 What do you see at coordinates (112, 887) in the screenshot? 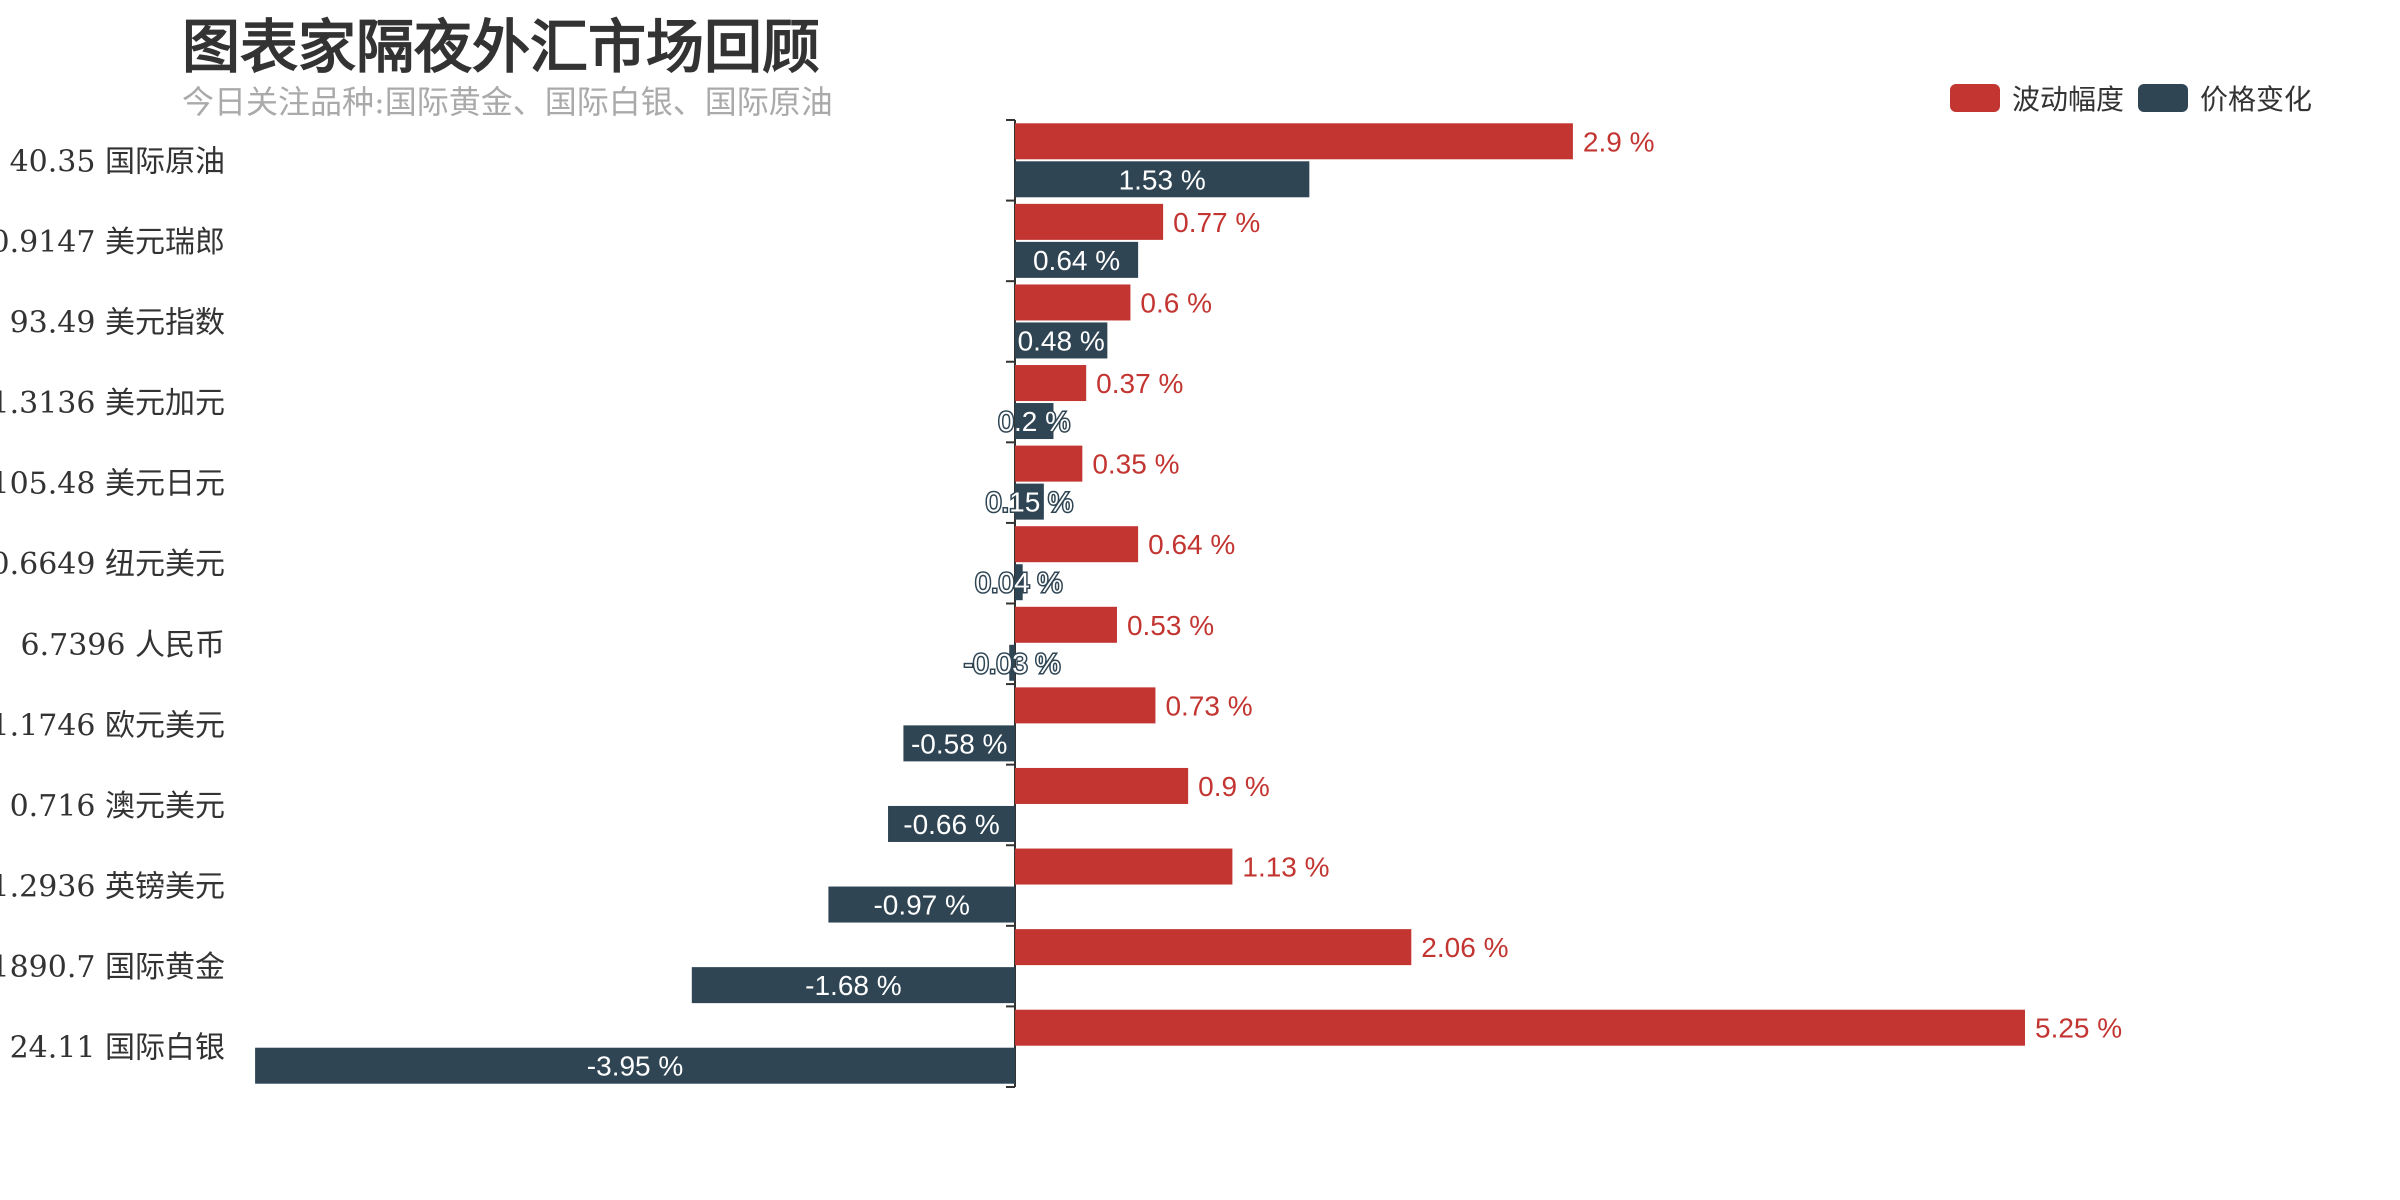
I see `category-label: 1.2936 英镑美元` at bounding box center [112, 887].